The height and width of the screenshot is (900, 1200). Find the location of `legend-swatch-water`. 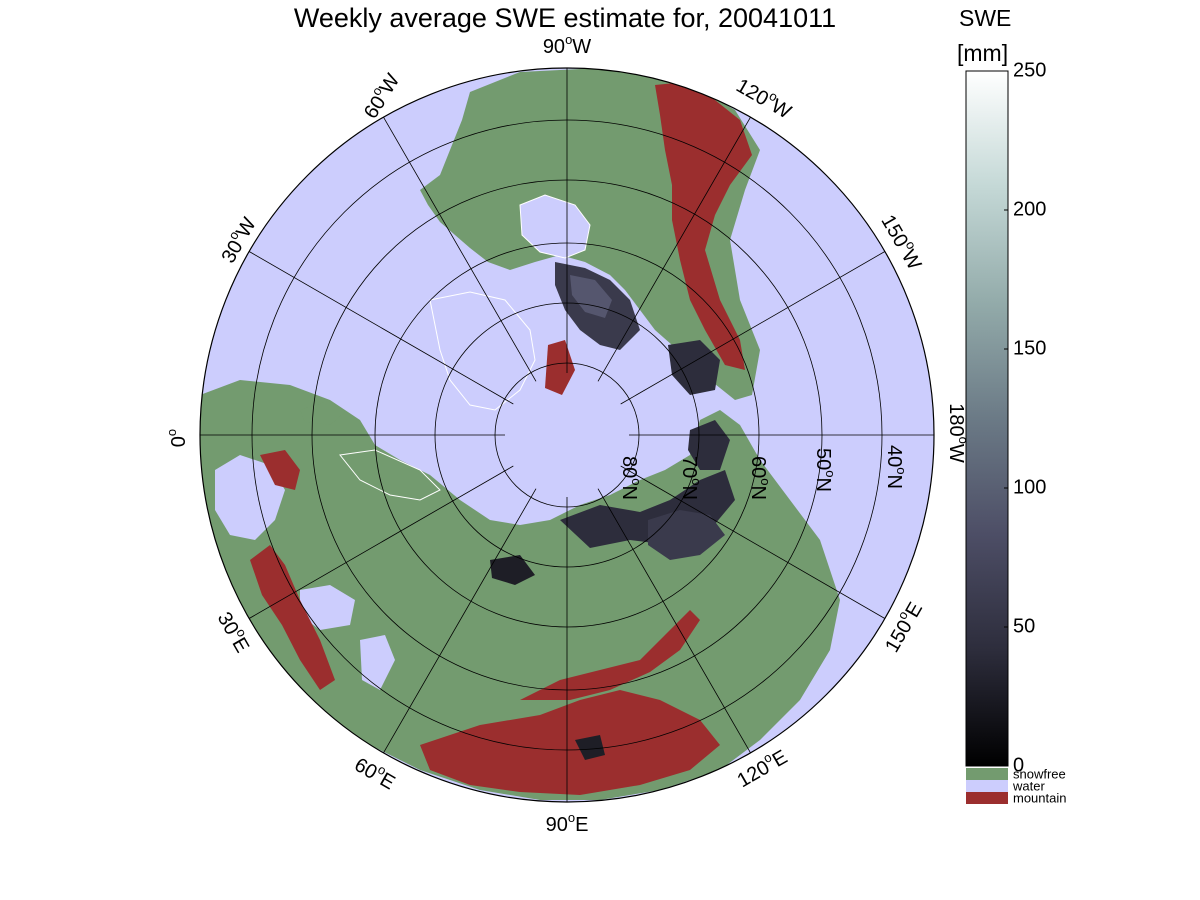

legend-swatch-water is located at coordinates (987, 786).